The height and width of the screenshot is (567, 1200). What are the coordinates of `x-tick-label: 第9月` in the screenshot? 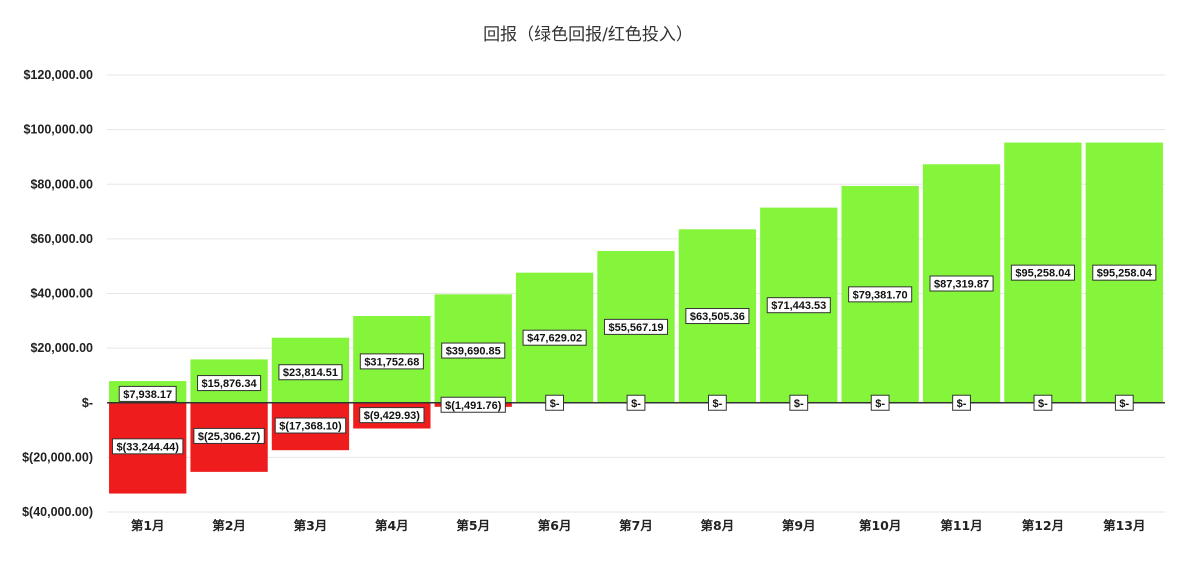 It's located at (799, 525).